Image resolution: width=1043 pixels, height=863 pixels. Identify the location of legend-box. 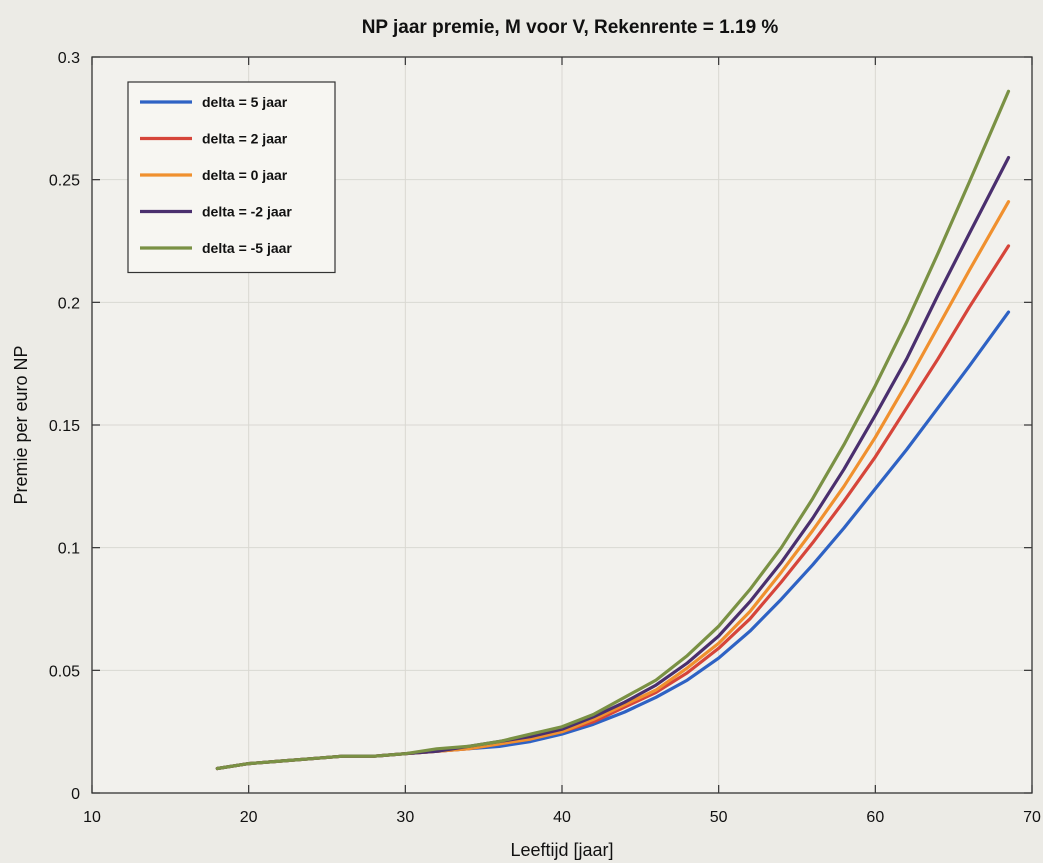
(231, 177).